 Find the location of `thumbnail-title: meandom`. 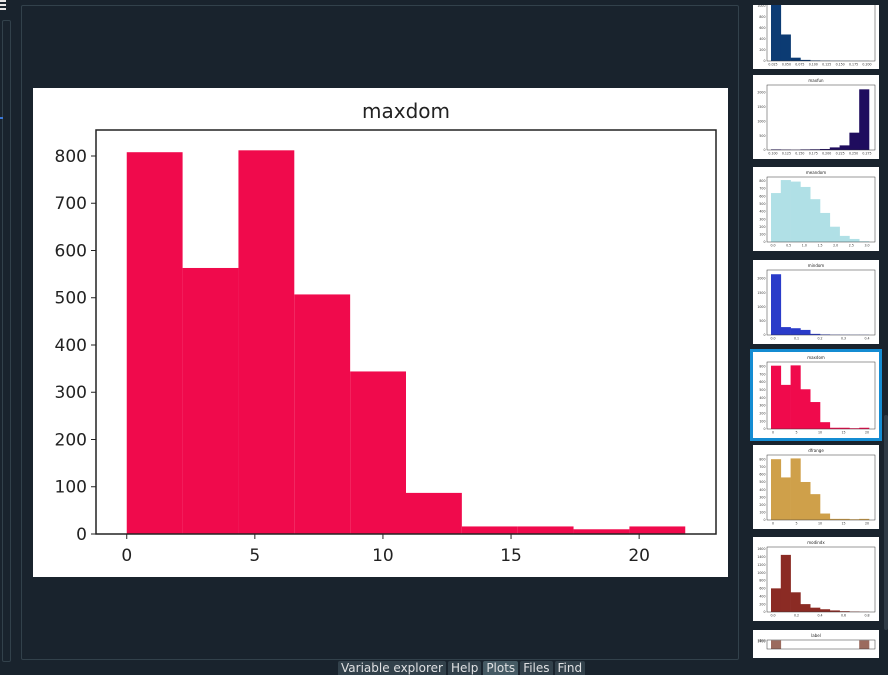

thumbnail-title: meandom is located at coordinates (816, 172).